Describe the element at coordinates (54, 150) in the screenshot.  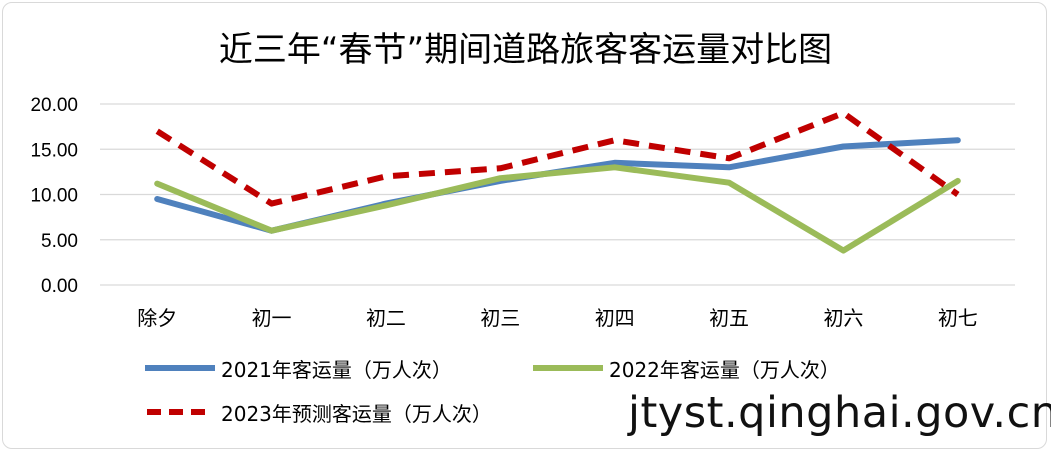
I see `y-tick-label: 15.00` at that location.